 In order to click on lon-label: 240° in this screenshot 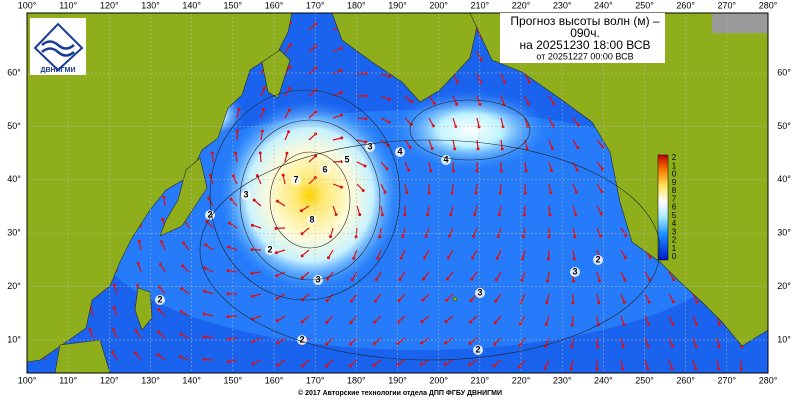, I will do `click(603, 380)`.